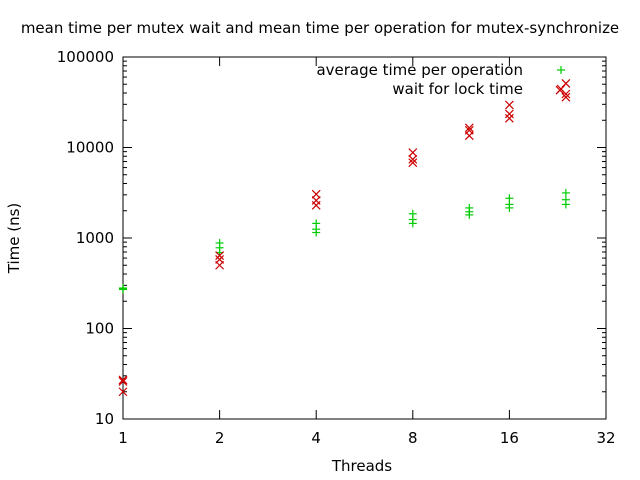 The width and height of the screenshot is (640, 480). Describe the element at coordinates (457, 89) in the screenshot. I see `legend-label: wait for lock time` at that location.